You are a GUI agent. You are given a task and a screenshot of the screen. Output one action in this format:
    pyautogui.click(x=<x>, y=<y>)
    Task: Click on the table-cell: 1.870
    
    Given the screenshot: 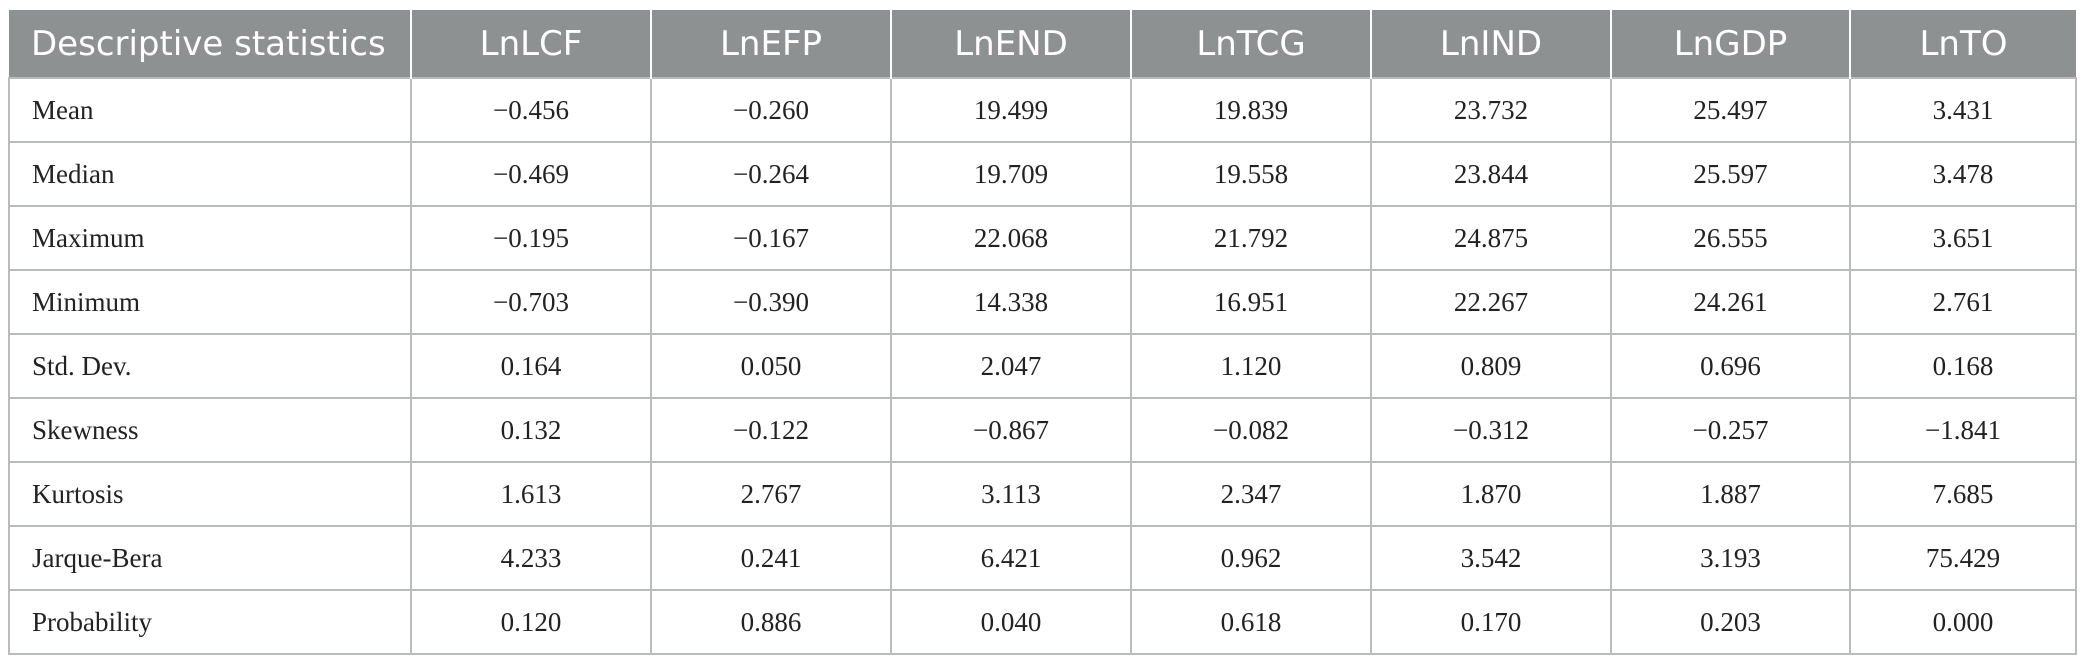 What is the action you would take?
    pyautogui.click(x=1491, y=494)
    